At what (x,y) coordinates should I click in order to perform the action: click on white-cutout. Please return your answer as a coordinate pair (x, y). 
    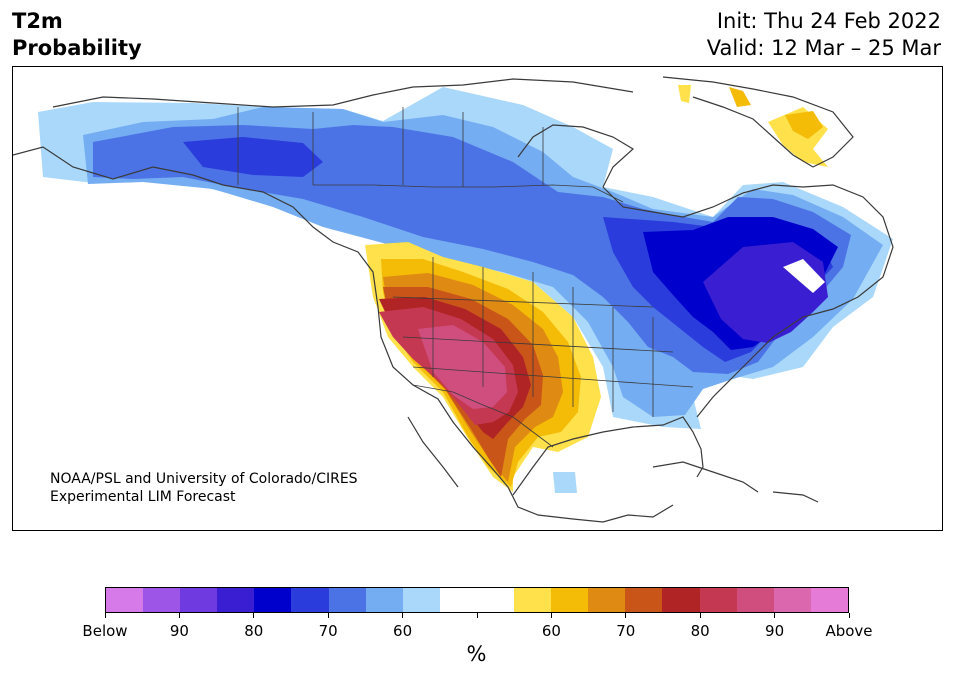
    Looking at the image, I should click on (804, 276).